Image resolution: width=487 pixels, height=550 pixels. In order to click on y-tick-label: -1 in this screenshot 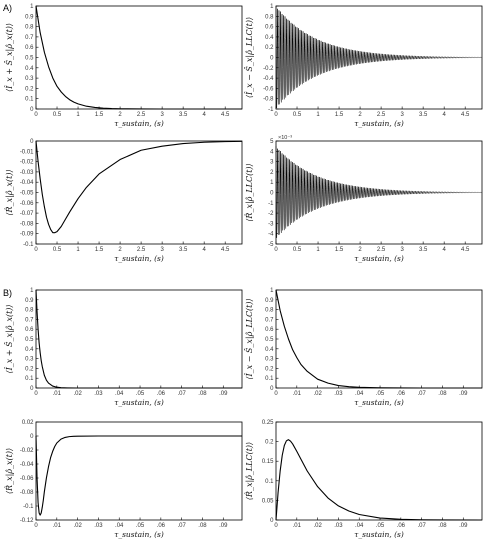, I will do `click(271, 204)`.